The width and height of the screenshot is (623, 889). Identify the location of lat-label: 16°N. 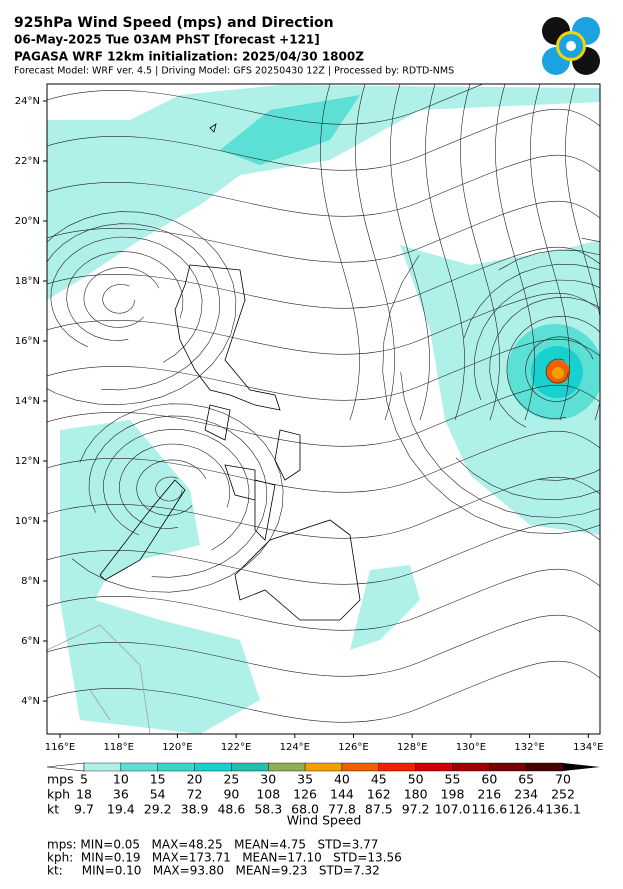
(27, 341).